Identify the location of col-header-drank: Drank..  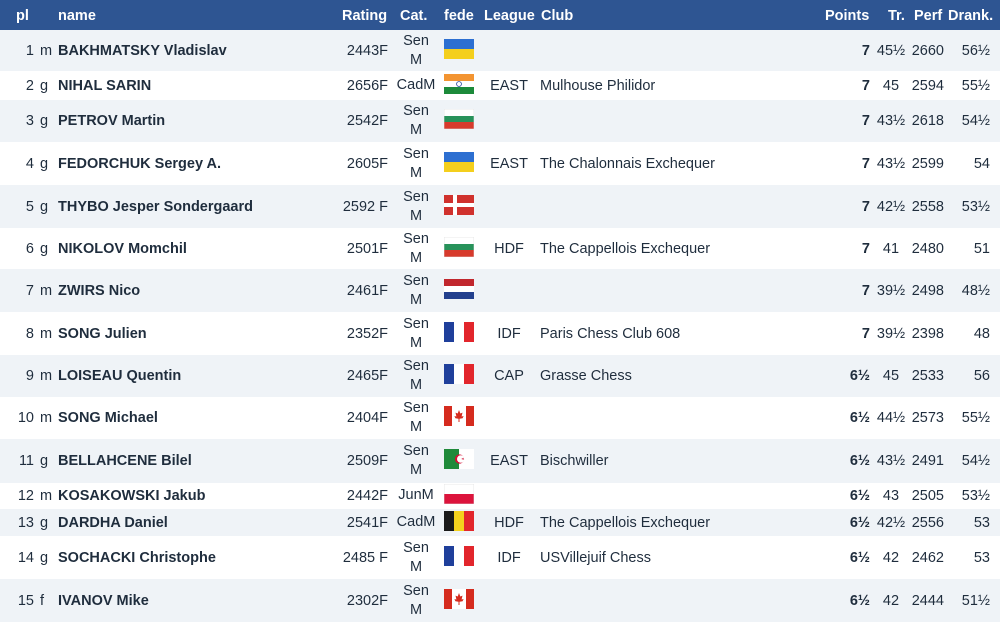
(971, 16).